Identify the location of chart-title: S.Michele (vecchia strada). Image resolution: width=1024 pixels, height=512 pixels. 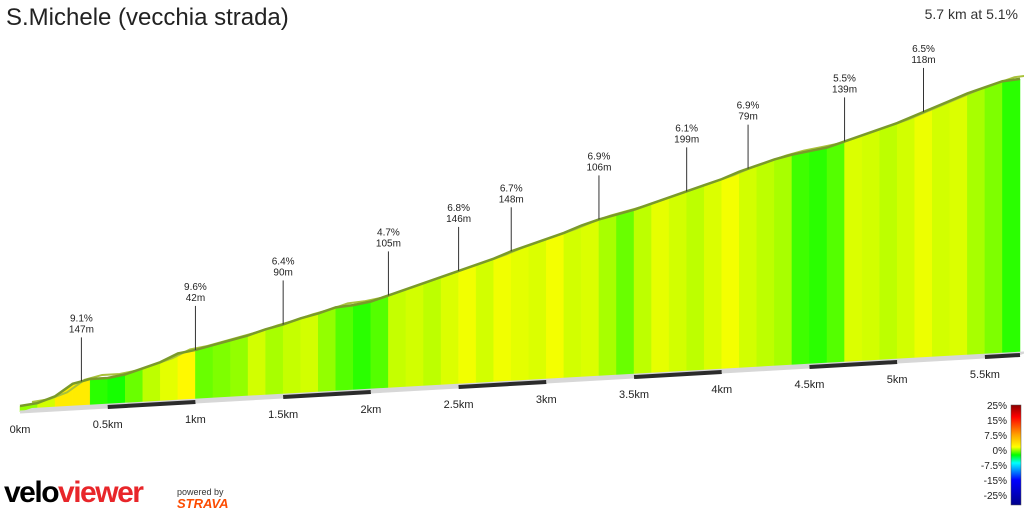
(147, 17).